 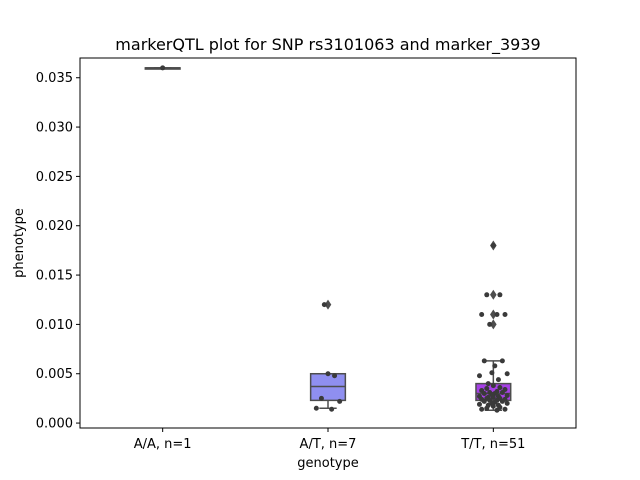 I want to click on y-tick-label: 0.010, so click(x=54, y=325).